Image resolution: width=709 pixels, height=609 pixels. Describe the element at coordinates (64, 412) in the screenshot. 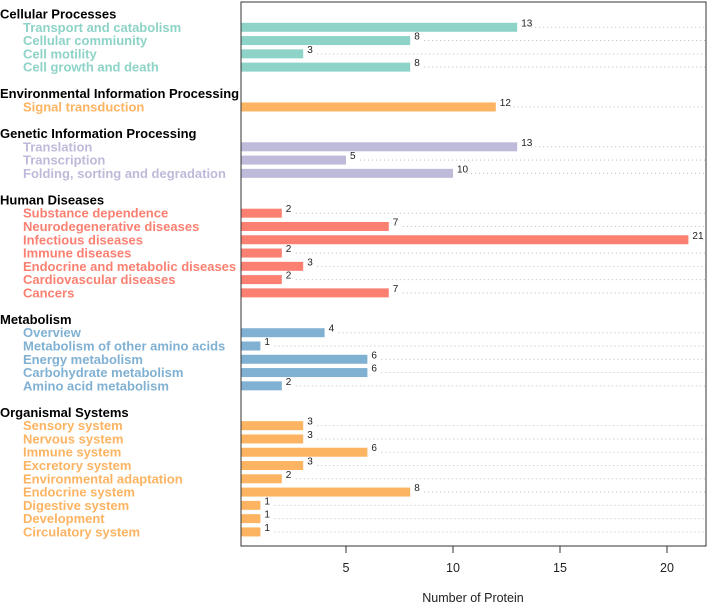

I see `group-header: Organismal Systems` at that location.